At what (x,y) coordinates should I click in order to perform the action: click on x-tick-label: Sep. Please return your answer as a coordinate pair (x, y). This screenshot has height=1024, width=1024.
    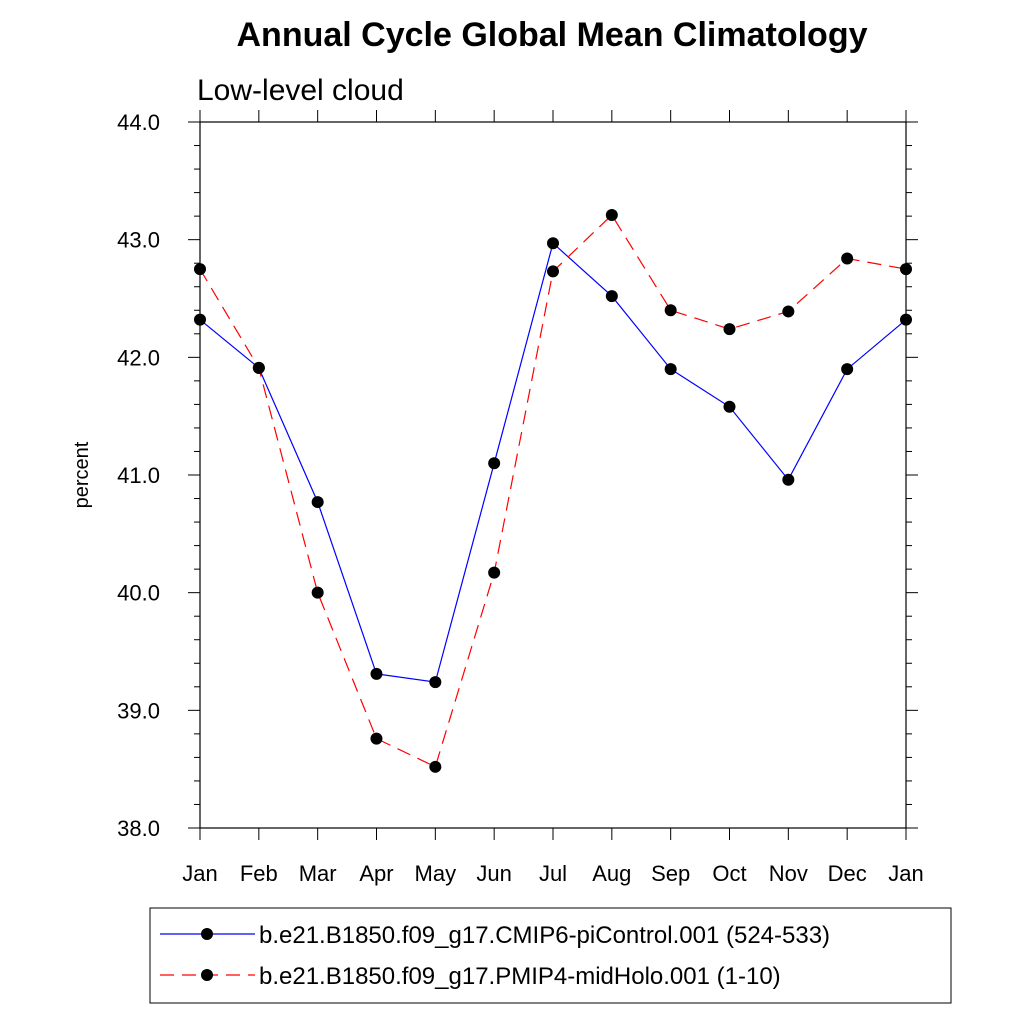
    Looking at the image, I should click on (670, 873).